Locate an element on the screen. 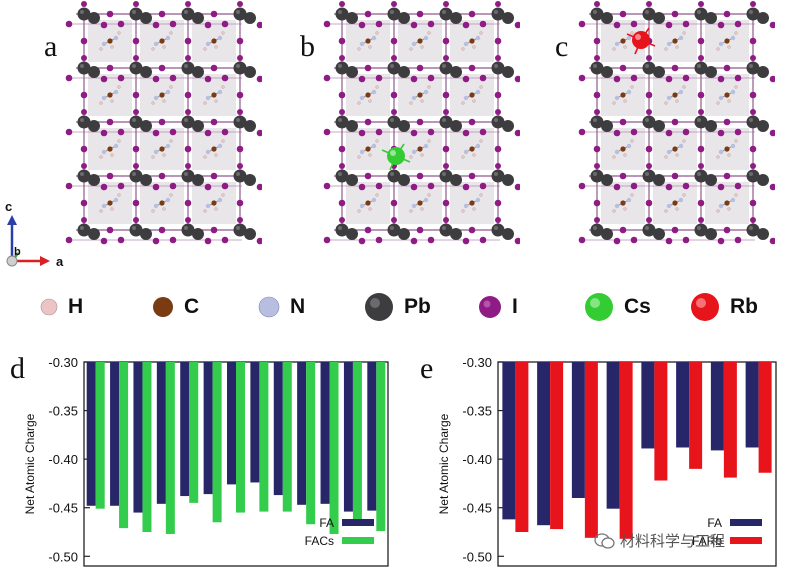 This screenshot has height=578, width=788. legend-label-pb: Pb is located at coordinates (417, 306).